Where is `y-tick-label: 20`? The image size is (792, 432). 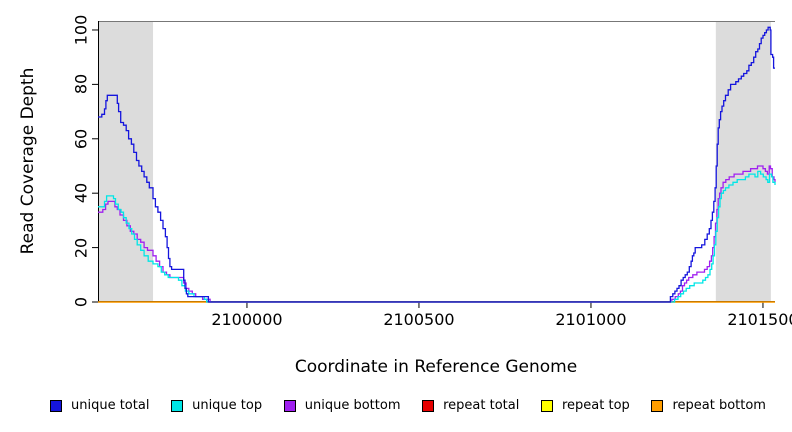 y-tick-label: 20 is located at coordinates (81, 247).